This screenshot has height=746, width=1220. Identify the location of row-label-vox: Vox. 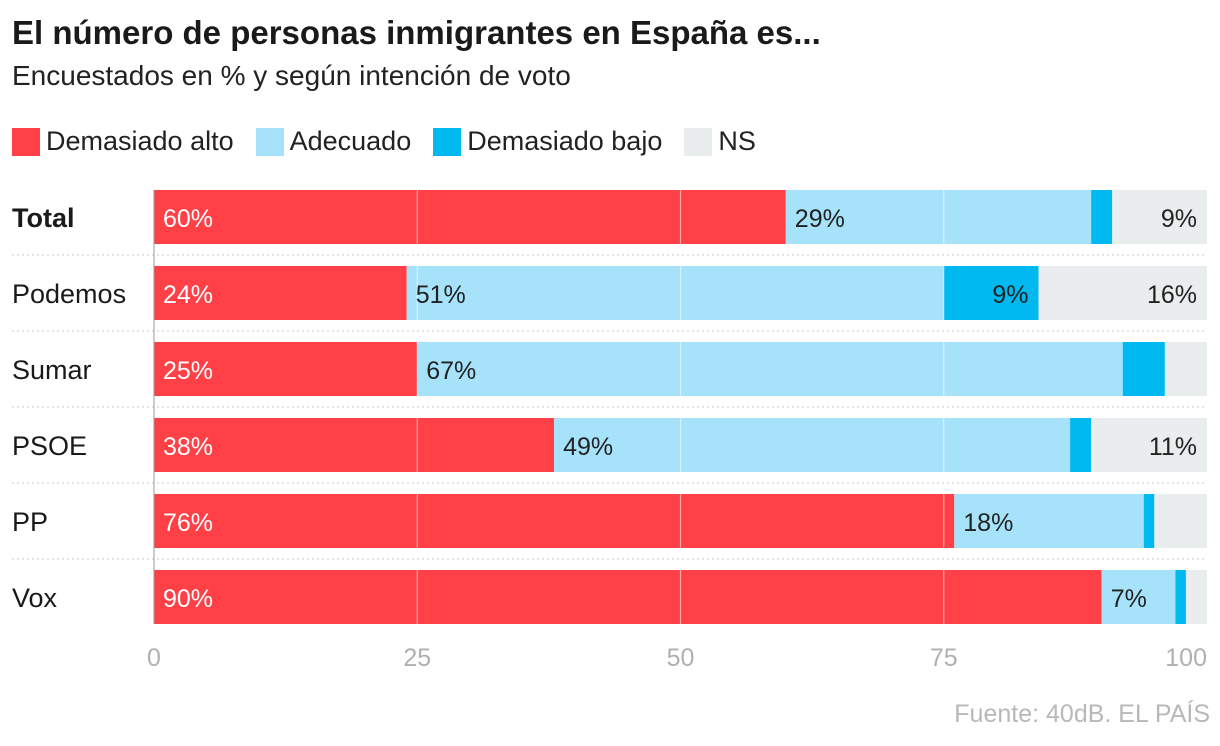
(35, 598).